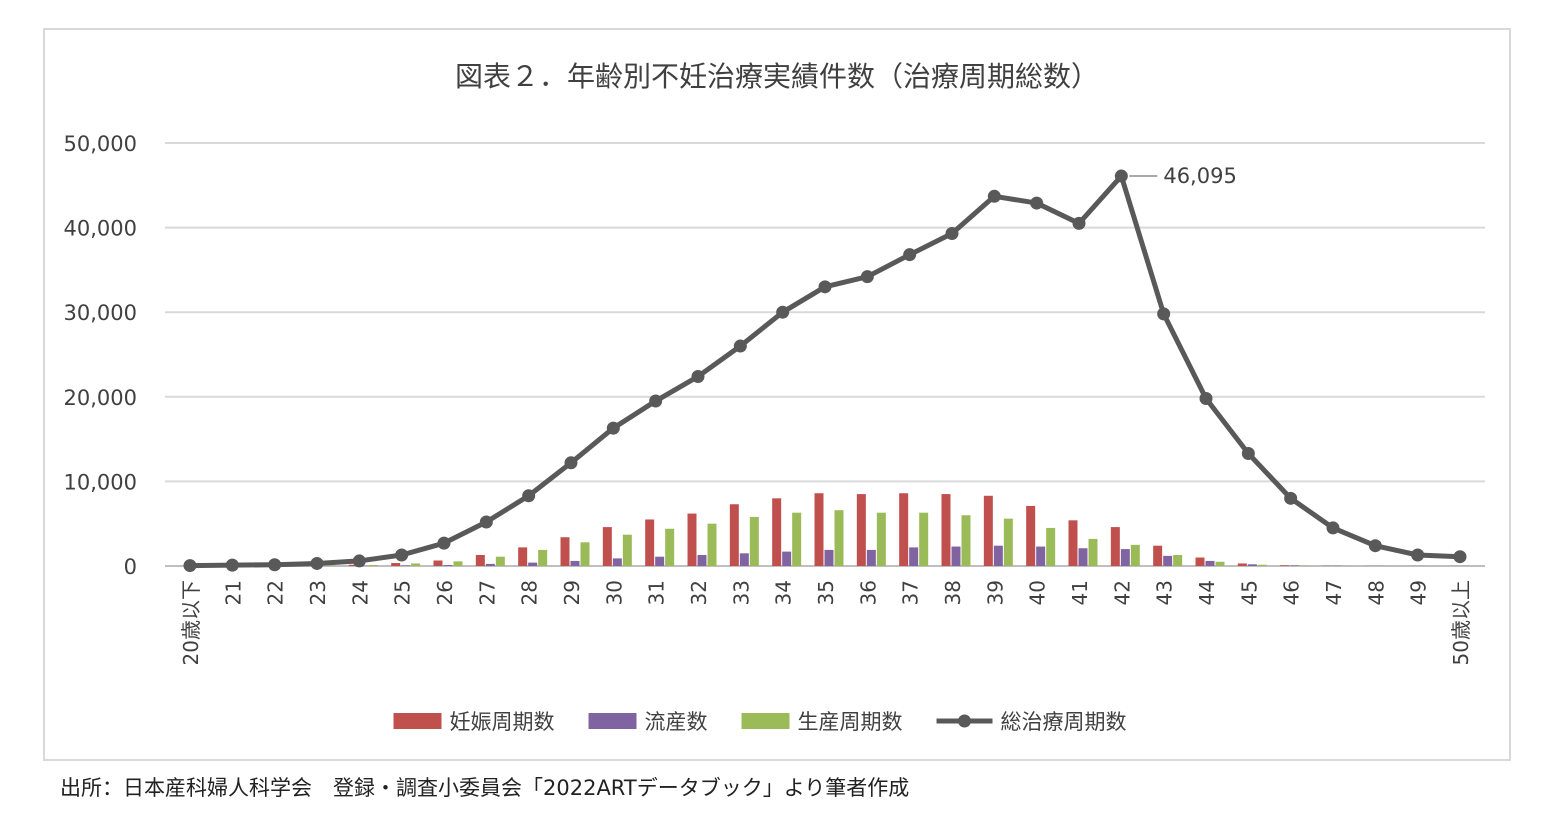 This screenshot has width=1559, height=834. Describe the element at coordinates (964, 721) in the screenshot. I see `legend-marker` at that location.